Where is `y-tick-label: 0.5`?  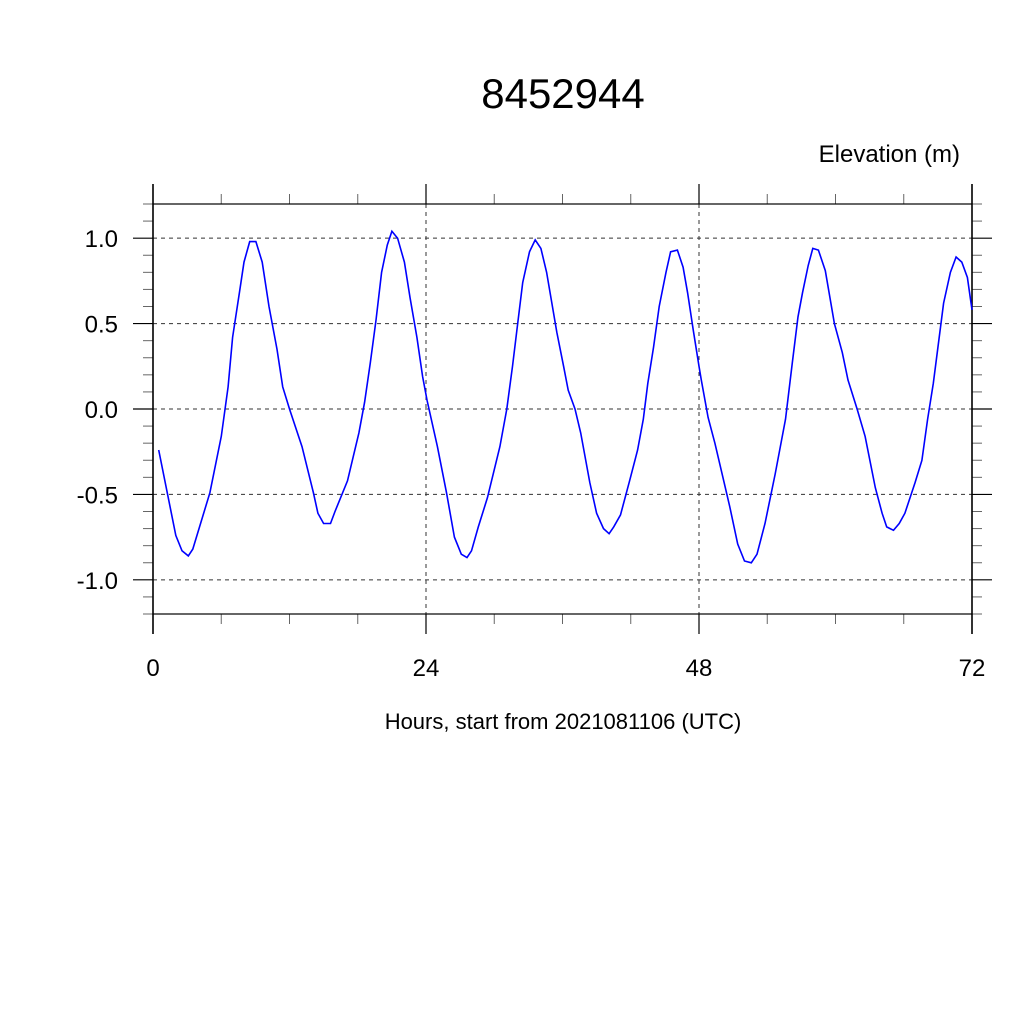 y-tick-label: 0.5 is located at coordinates (101, 325).